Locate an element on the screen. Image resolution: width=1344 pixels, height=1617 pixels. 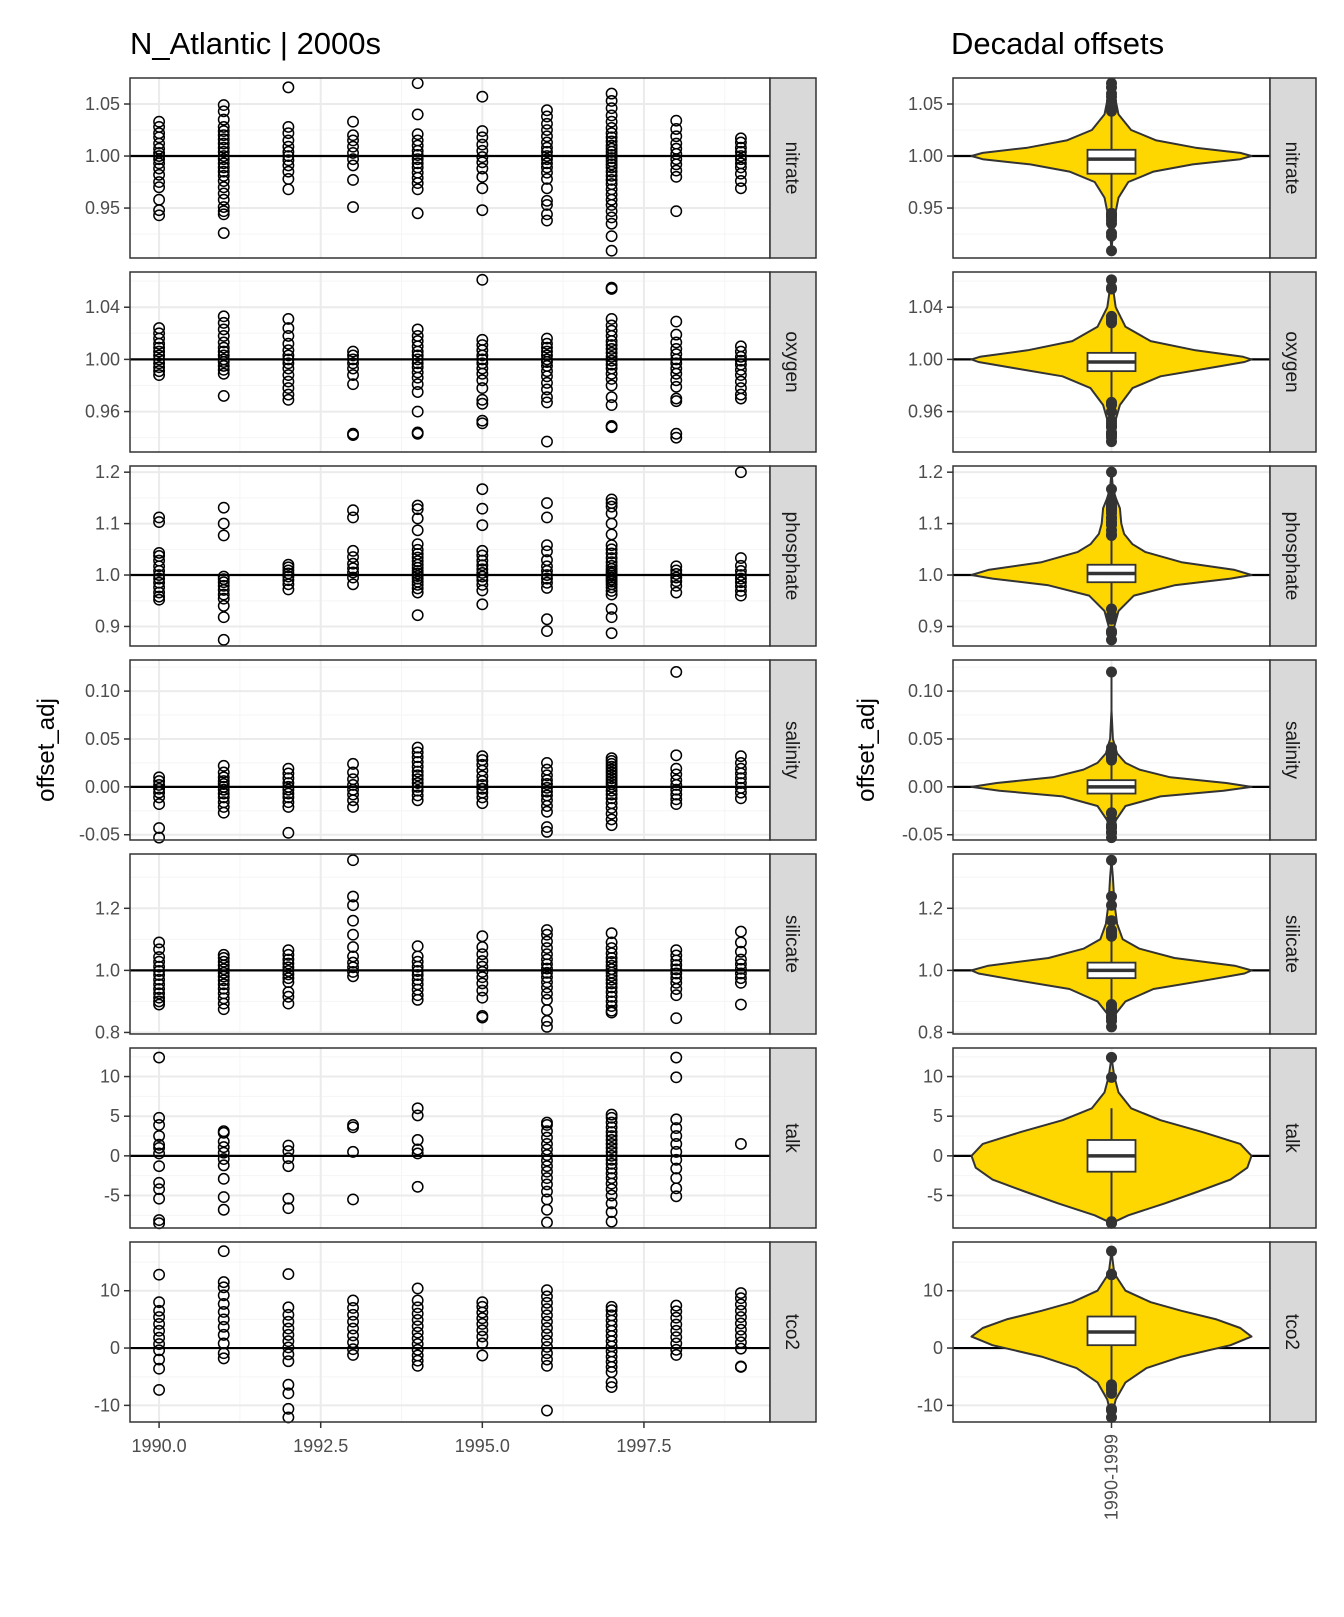
y-tick-label: 10 is located at coordinates (933, 1291).